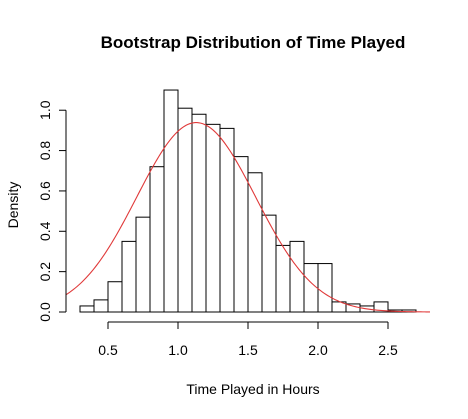 The width and height of the screenshot is (468, 419). What do you see at coordinates (108, 350) in the screenshot?
I see `x-tick-label: 0.5` at bounding box center [108, 350].